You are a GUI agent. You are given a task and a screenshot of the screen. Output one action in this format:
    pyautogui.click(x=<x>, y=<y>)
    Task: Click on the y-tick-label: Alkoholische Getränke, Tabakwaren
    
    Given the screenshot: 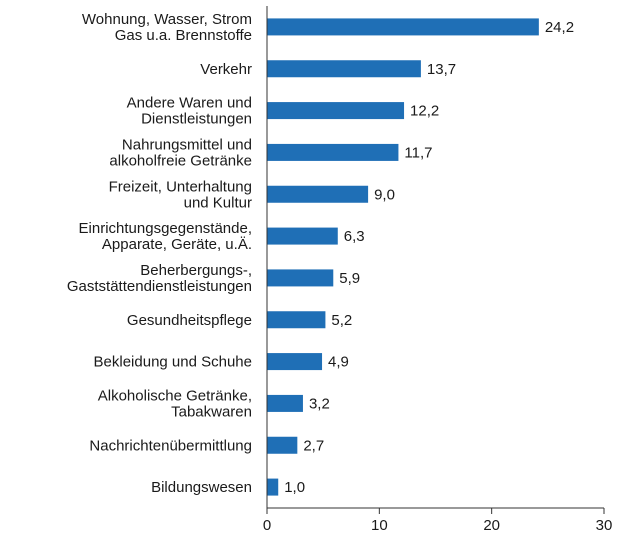 What is the action you would take?
    pyautogui.click(x=175, y=403)
    